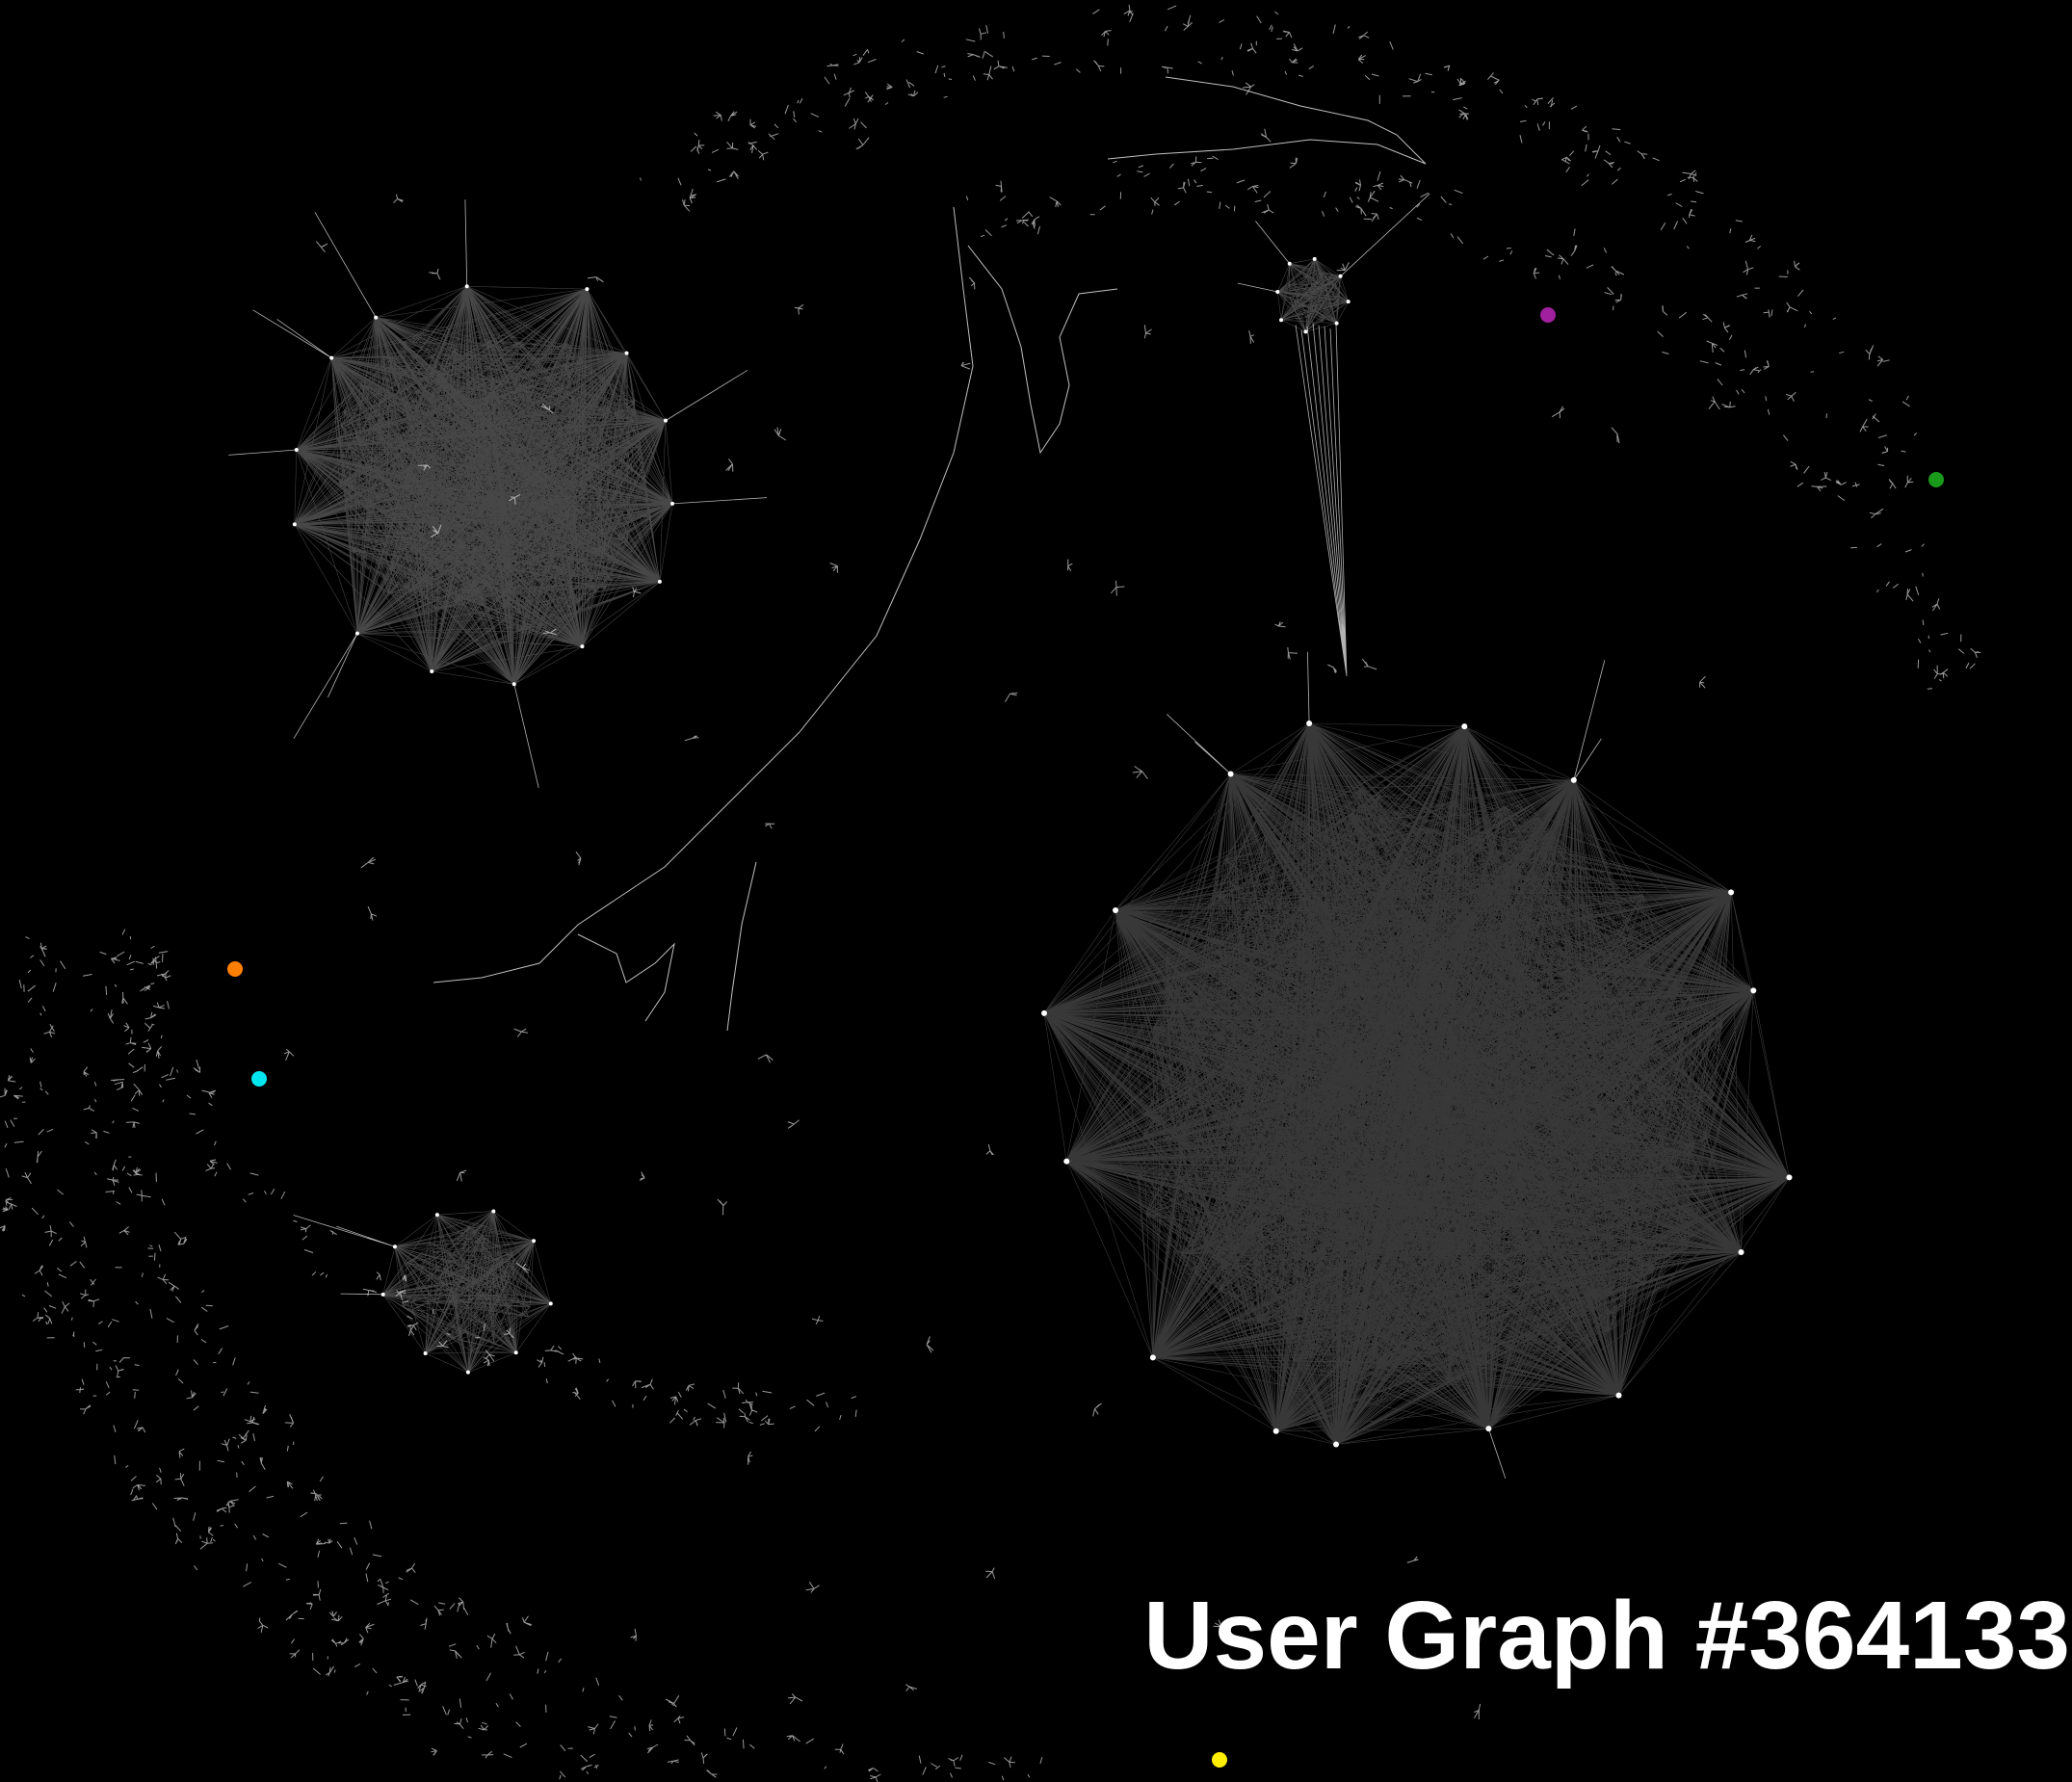 Image resolution: width=2072 pixels, height=1782 pixels. I want to click on cluster-small-top-edges, so click(1313, 295).